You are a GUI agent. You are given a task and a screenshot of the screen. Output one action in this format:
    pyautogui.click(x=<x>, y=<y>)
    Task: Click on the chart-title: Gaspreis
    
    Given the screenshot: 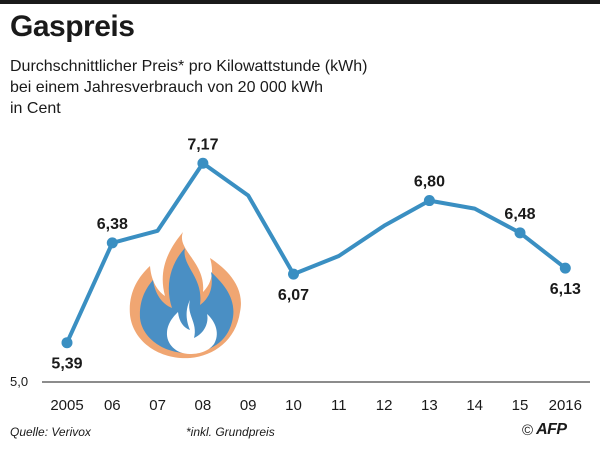 What is the action you would take?
    pyautogui.click(x=72, y=26)
    